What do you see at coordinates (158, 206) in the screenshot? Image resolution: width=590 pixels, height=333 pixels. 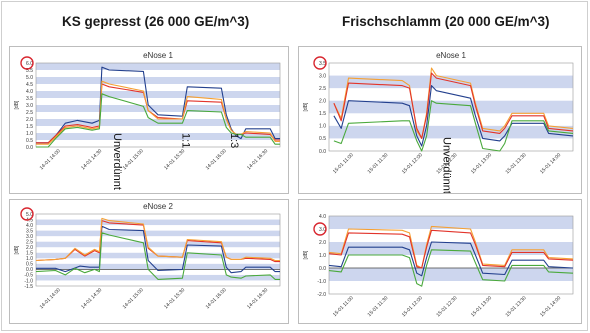 I see `chart-title: eNose 2` at bounding box center [158, 206].